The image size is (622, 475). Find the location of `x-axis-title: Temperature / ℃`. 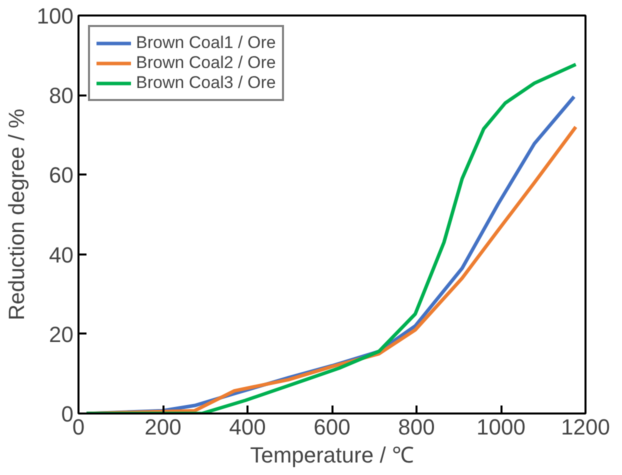

x-axis-title: Temperature / ℃ is located at coordinates (332, 455).